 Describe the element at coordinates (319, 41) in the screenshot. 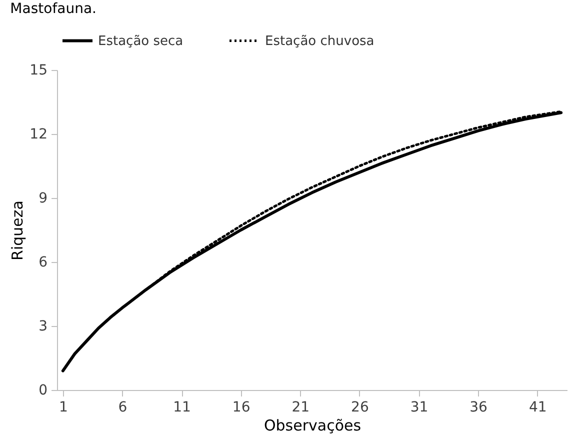

I see `legend-label: Estação chuvosa` at that location.